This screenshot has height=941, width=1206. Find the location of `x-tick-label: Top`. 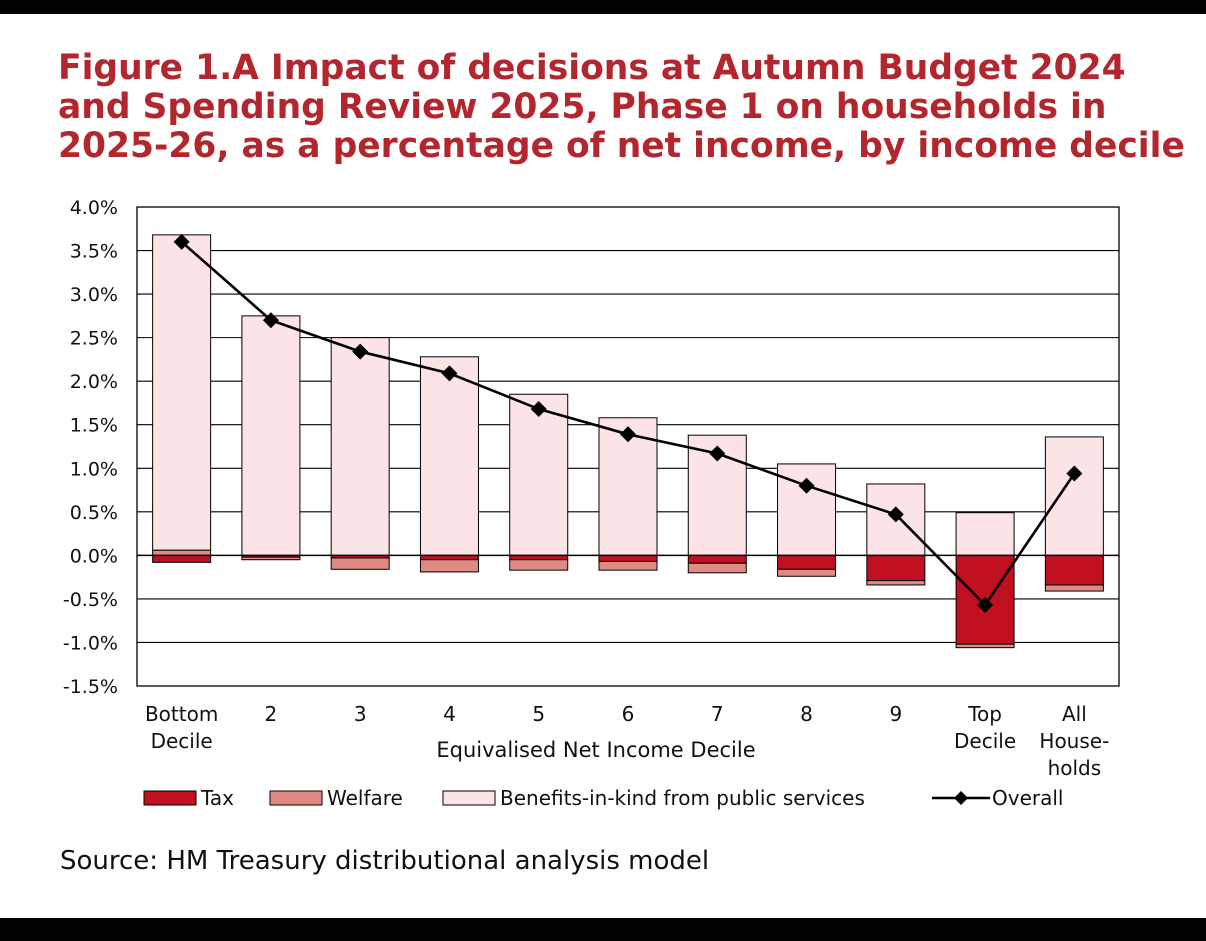

x-tick-label: Top is located at coordinates (984, 714).